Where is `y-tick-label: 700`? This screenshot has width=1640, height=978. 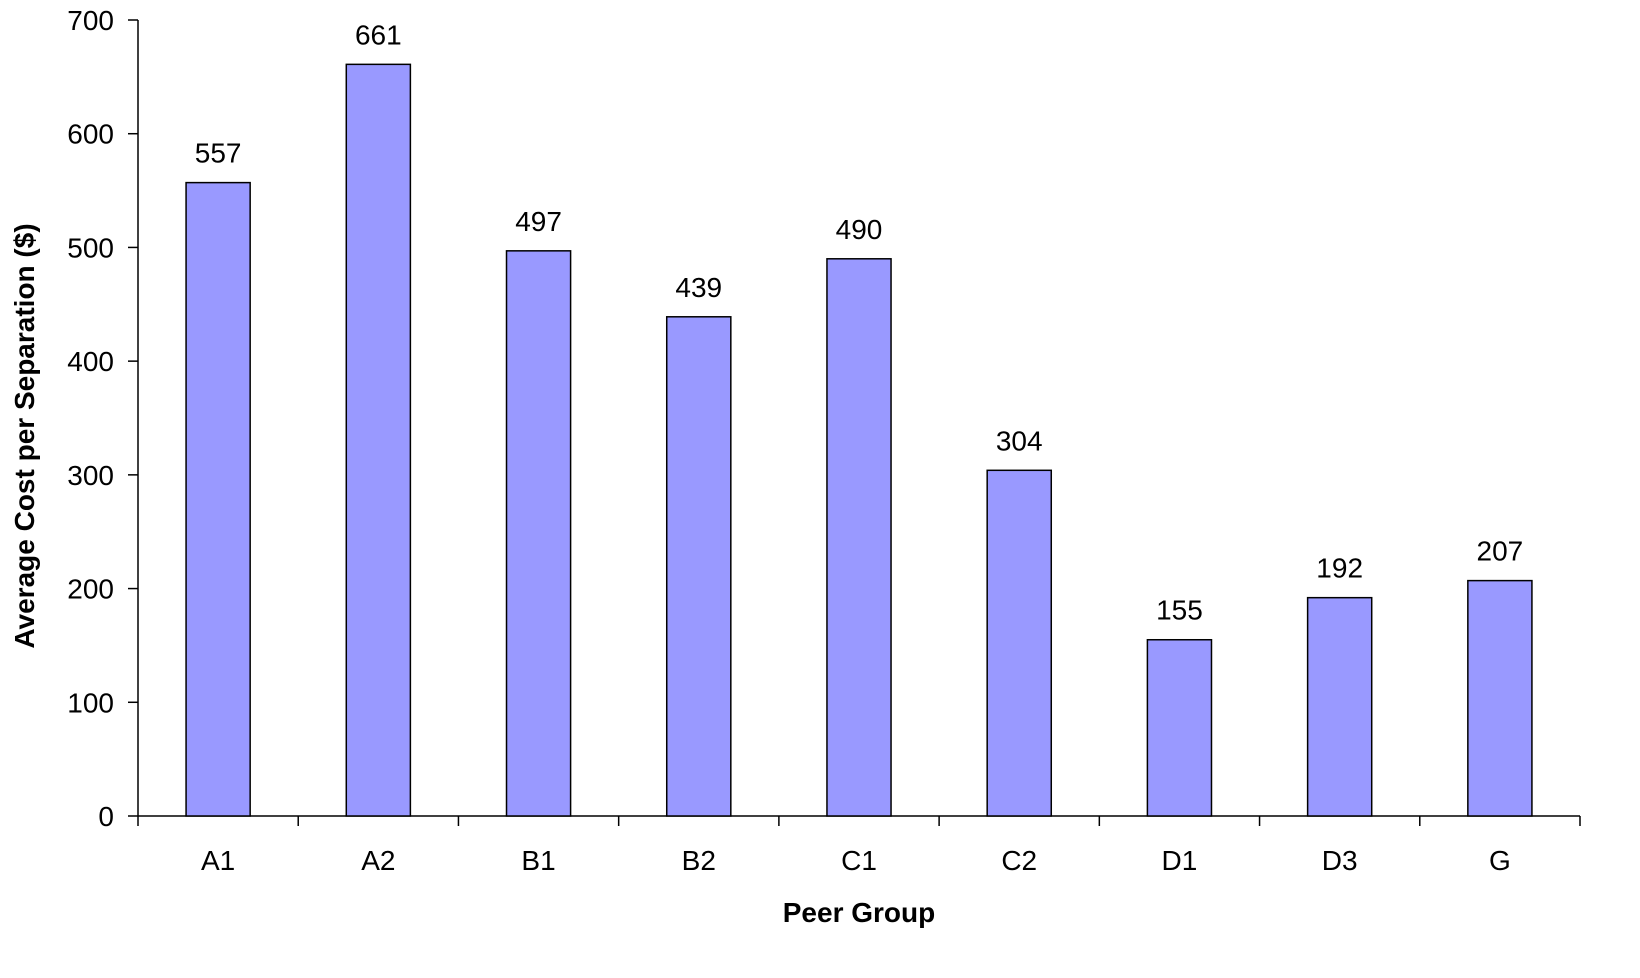
y-tick-label: 700 is located at coordinates (90, 20).